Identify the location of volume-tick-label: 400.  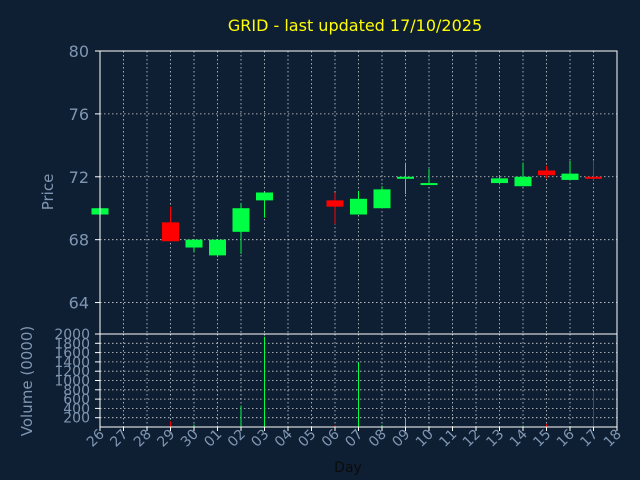
(76, 409).